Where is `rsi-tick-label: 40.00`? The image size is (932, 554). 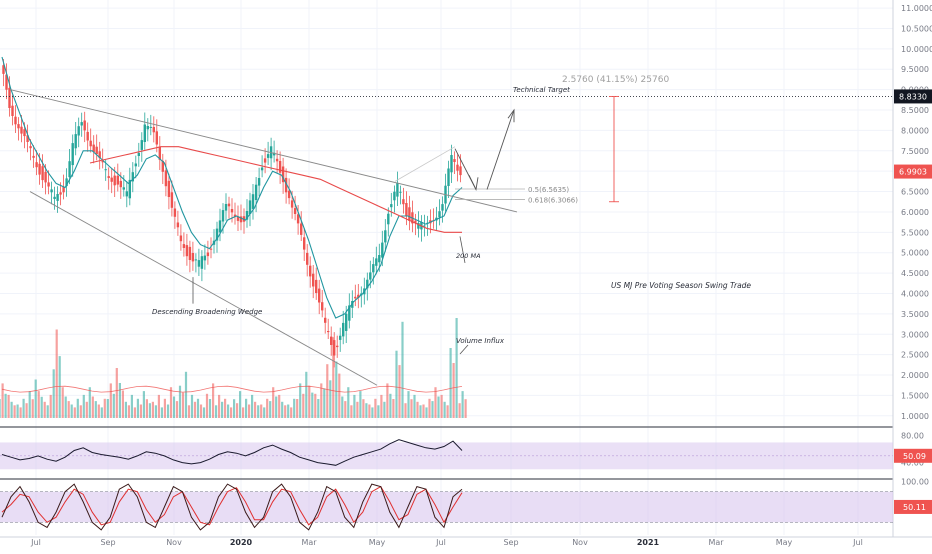 rsi-tick-label: 40.00 is located at coordinates (912, 463).